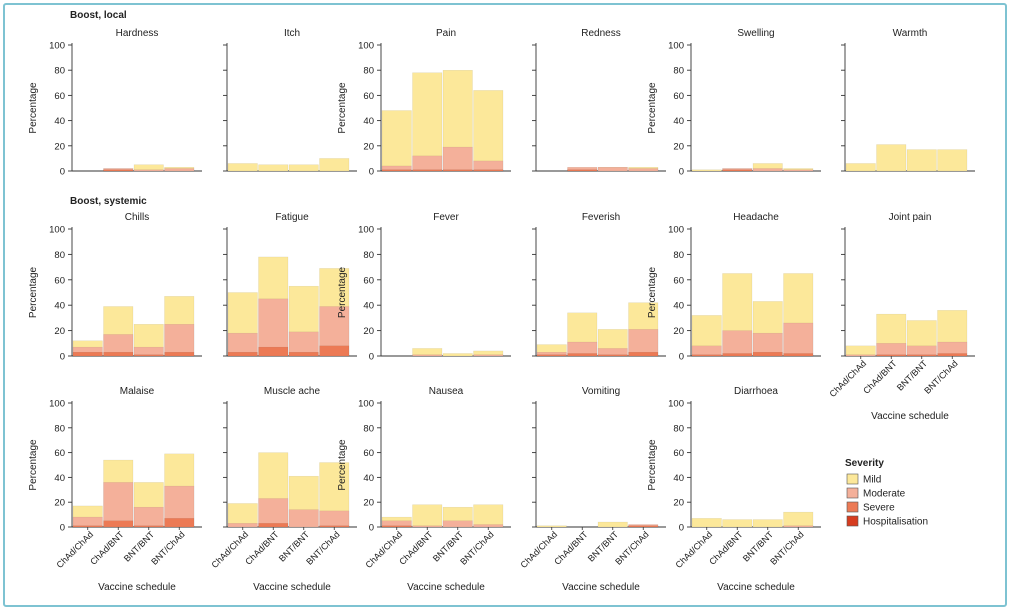  I want to click on panel-title: Diarrhoea, so click(756, 391).